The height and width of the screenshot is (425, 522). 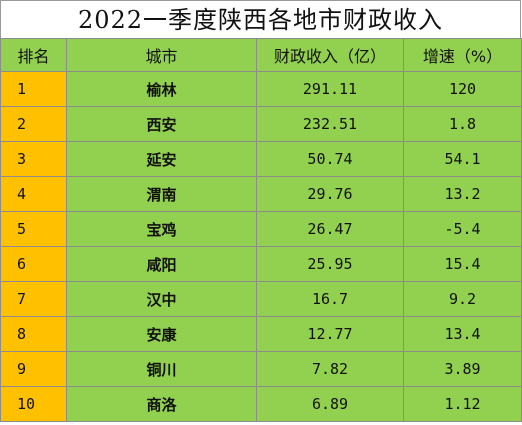 What do you see at coordinates (462, 404) in the screenshot?
I see `growth-cell: 1.12` at bounding box center [462, 404].